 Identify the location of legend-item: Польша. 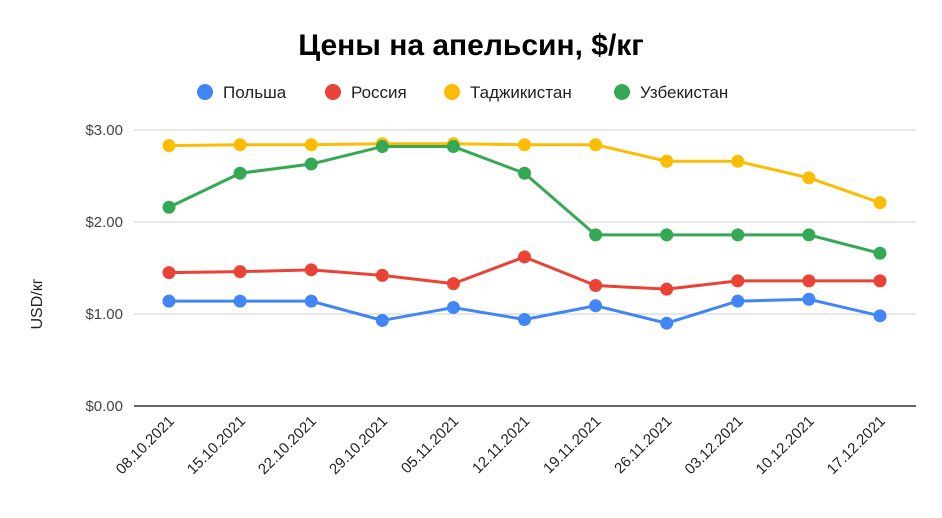
(242, 92).